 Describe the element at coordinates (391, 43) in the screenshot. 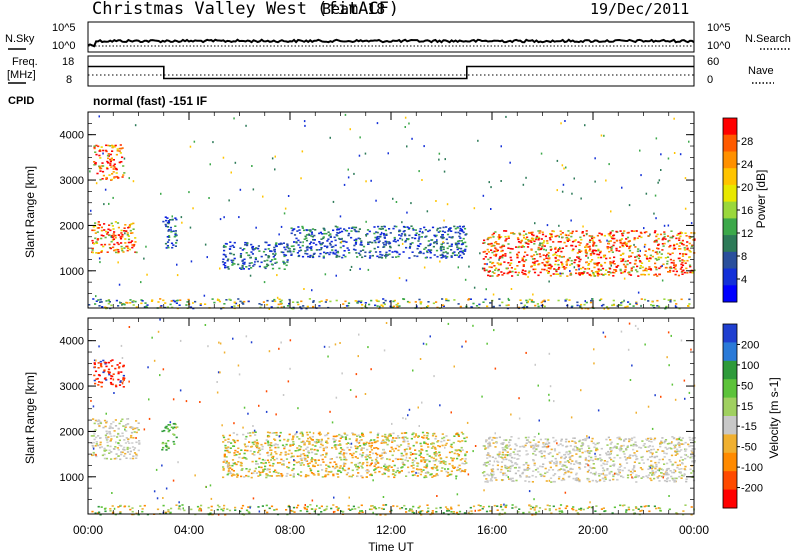

I see `sky-noise-line` at that location.